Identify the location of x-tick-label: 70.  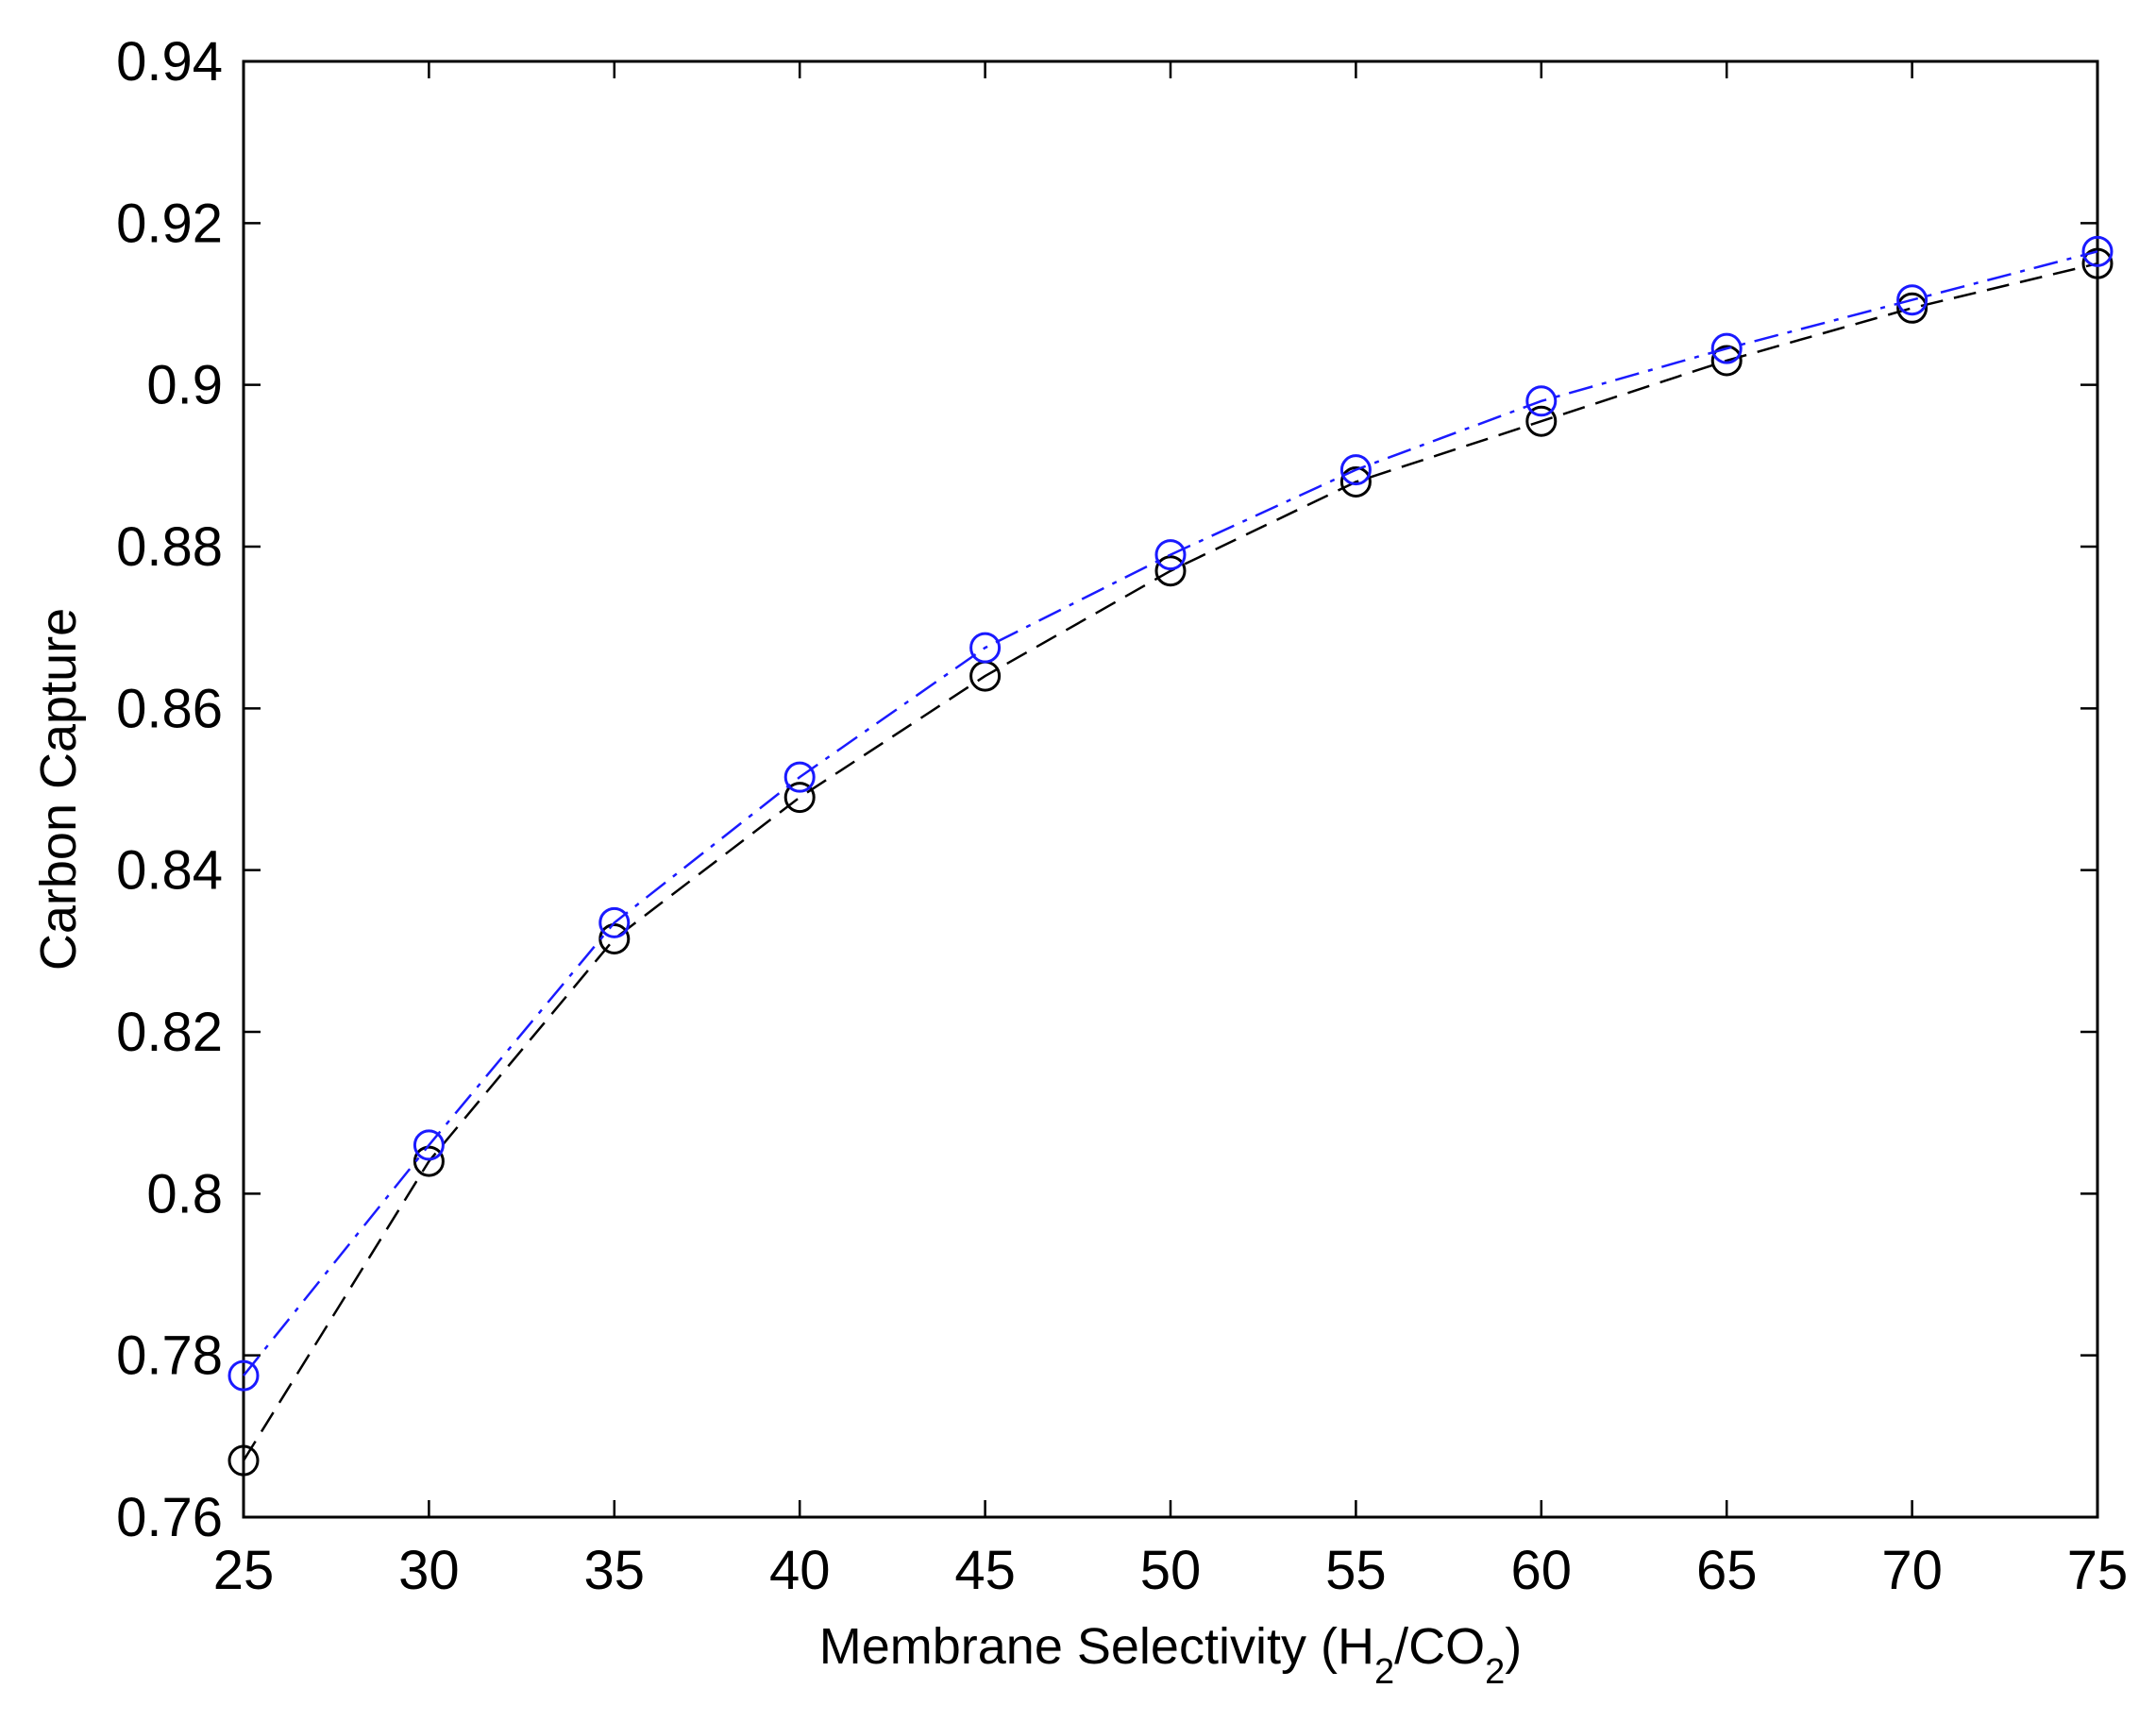
(1912, 1570).